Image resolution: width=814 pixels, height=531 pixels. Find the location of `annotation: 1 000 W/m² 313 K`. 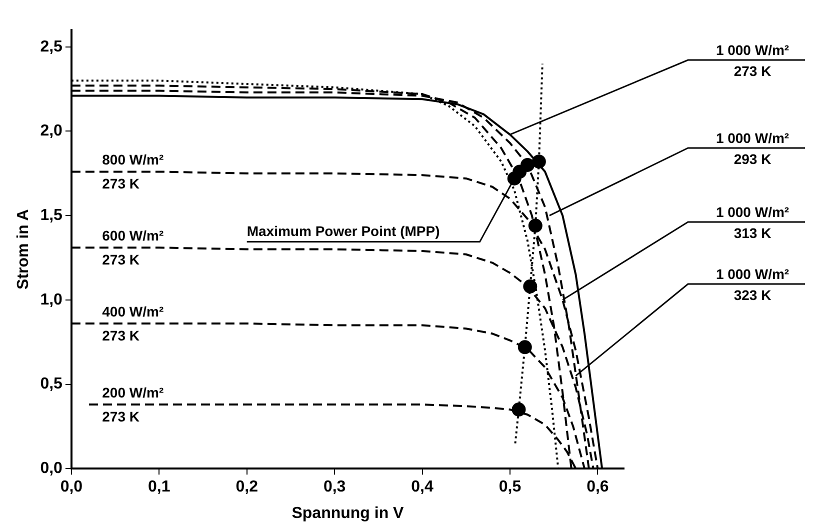

annotation: 1 000 W/m² 313 K is located at coordinates (753, 222).